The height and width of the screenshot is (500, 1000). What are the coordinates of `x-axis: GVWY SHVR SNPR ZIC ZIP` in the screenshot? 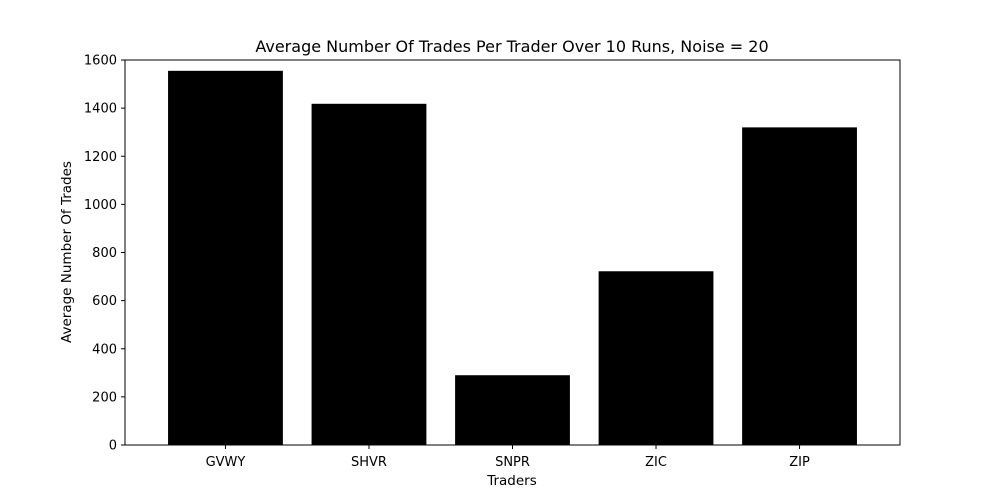 It's located at (508, 457).